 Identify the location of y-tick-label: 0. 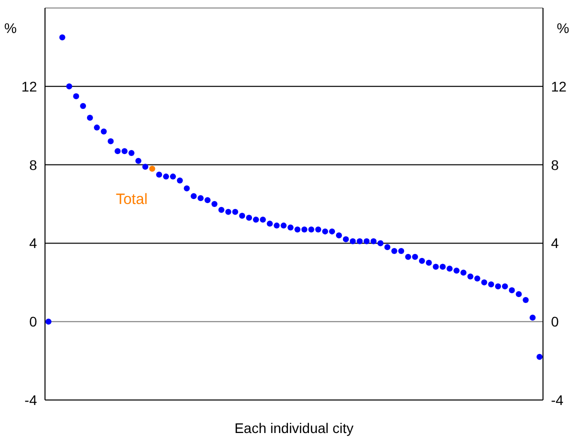
(33, 322).